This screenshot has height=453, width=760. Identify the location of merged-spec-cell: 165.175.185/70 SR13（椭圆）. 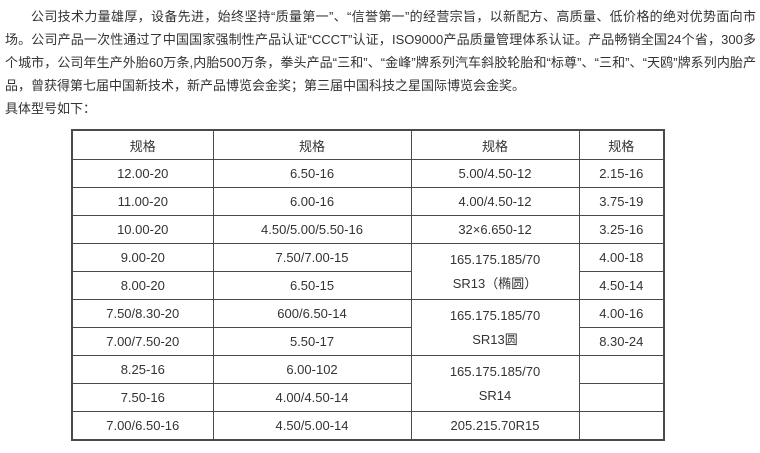
(495, 271).